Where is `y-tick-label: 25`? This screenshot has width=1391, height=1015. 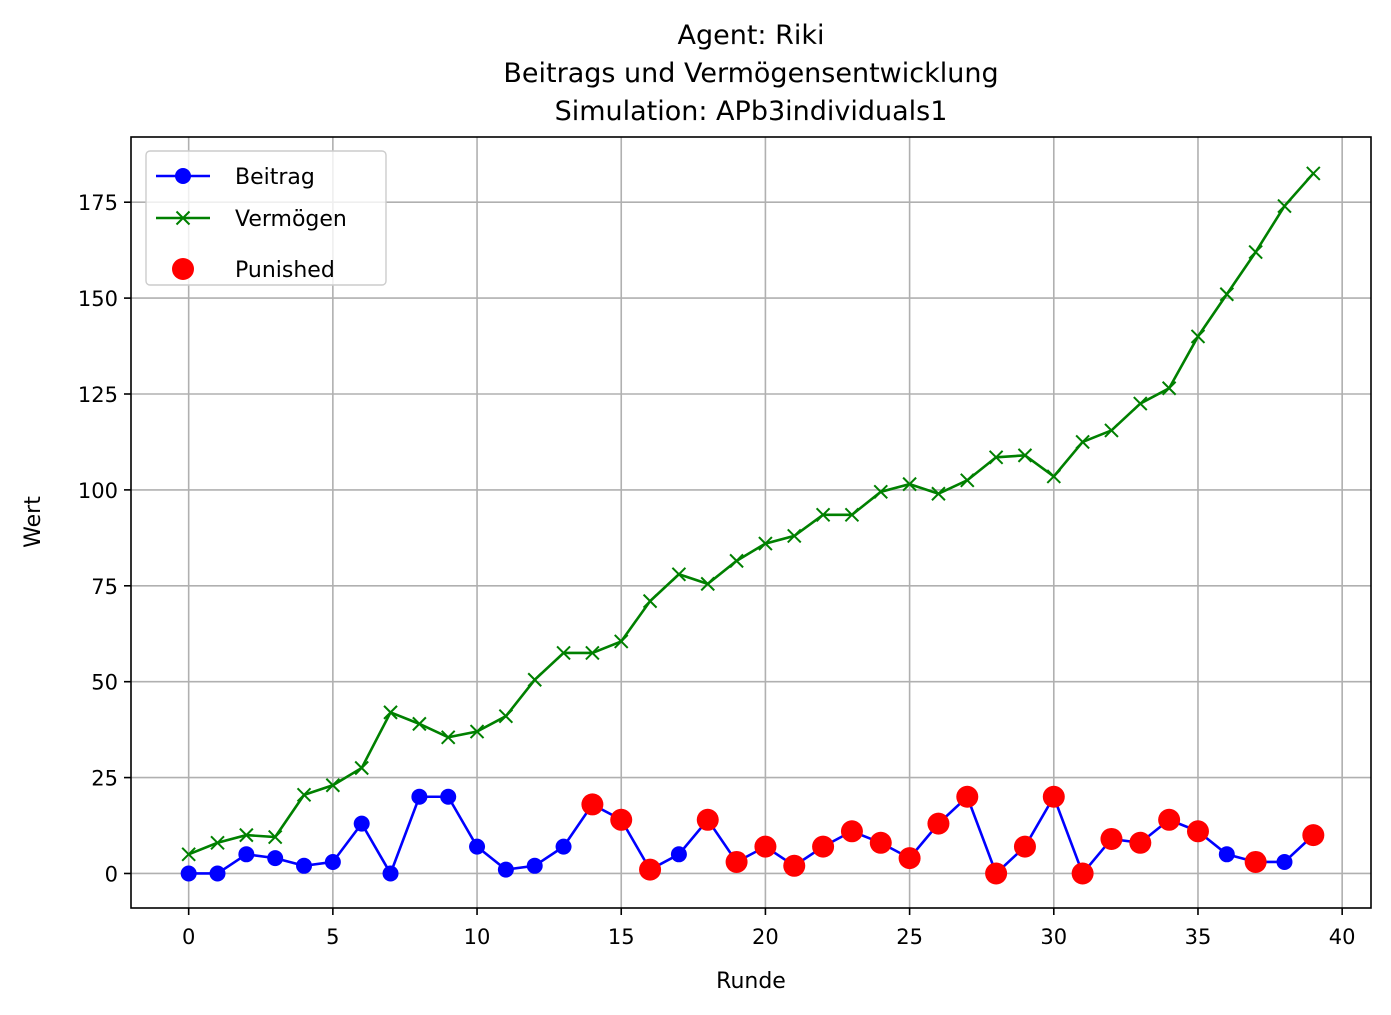 y-tick-label: 25 is located at coordinates (104, 779).